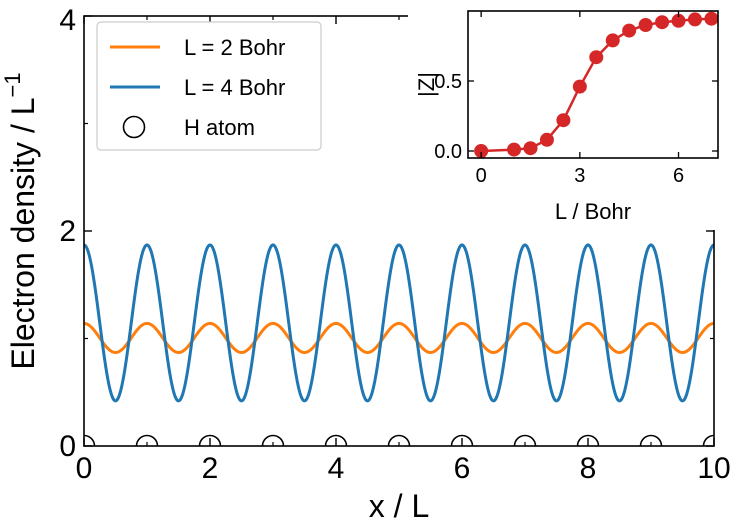 The image size is (738, 524). What do you see at coordinates (579, 176) in the screenshot?
I see `inset-x-tick-label: 3` at bounding box center [579, 176].